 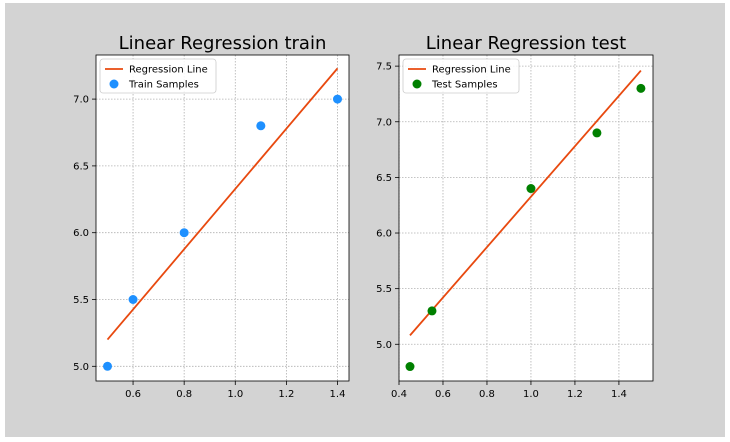 What do you see at coordinates (163, 85) in the screenshot?
I see `legend-label: Train Samples` at bounding box center [163, 85].